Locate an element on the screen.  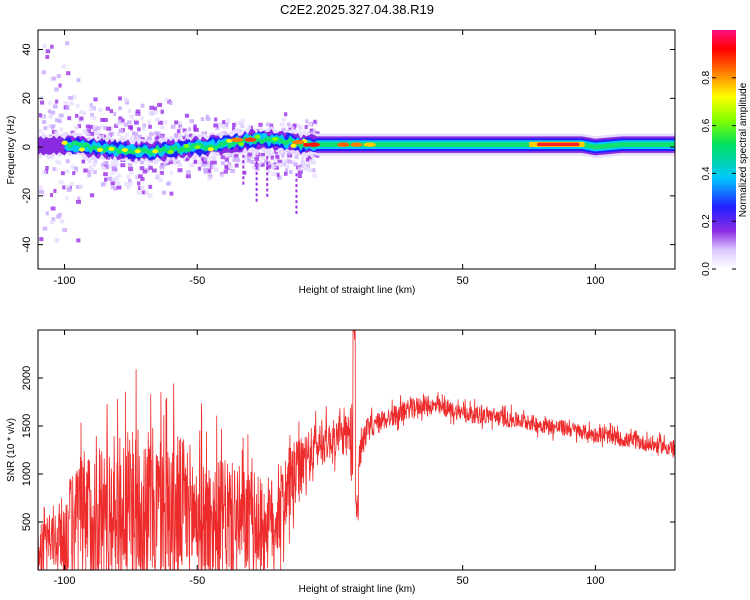
y-tick-label: 20 is located at coordinates (27, 98).